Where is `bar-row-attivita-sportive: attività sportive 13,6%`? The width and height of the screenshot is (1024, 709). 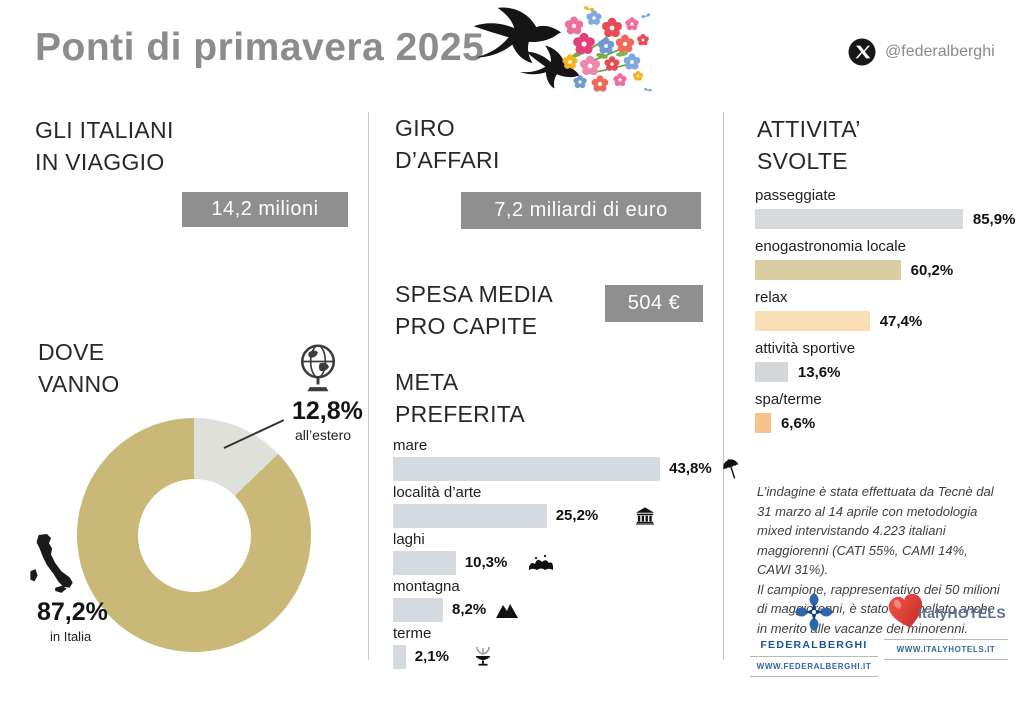
bar-row-attivita-sportive: attività sportive 13,6% is located at coordinates (886, 361).